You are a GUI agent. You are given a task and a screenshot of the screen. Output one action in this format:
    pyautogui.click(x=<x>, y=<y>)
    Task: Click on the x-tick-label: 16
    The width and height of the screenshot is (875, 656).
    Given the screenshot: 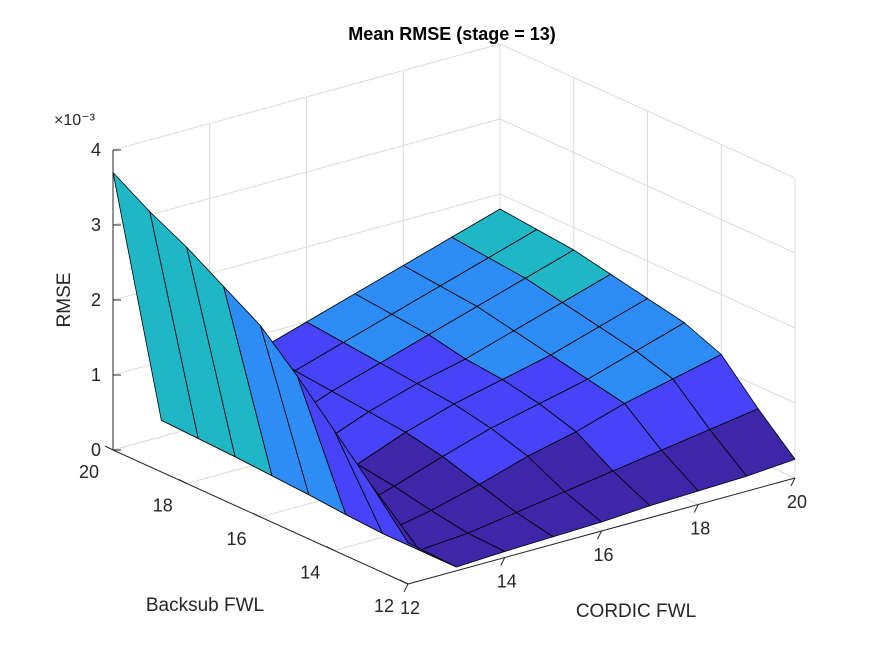 What is the action you would take?
    pyautogui.click(x=603, y=555)
    